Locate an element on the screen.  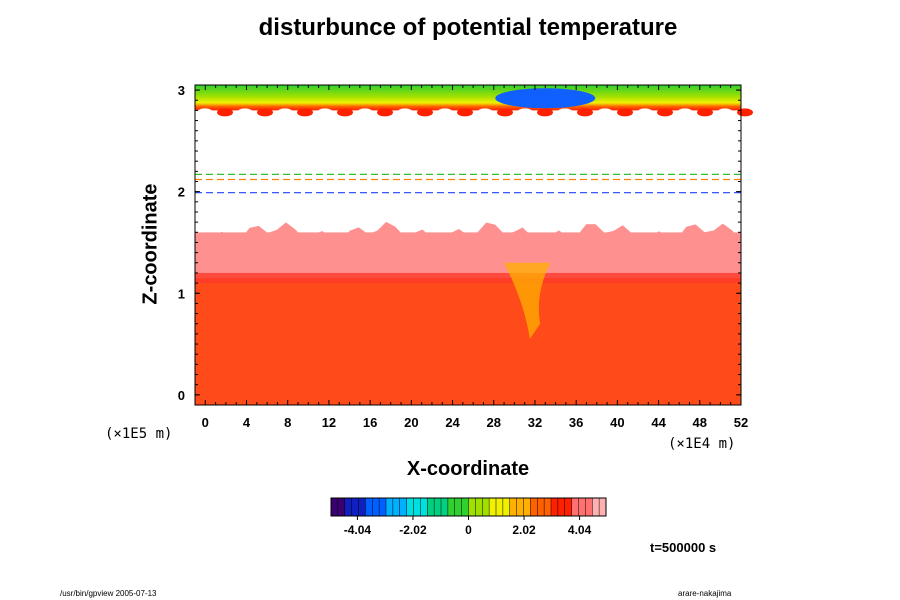
colorbar-tick-label: 2.02 is located at coordinates (524, 530).